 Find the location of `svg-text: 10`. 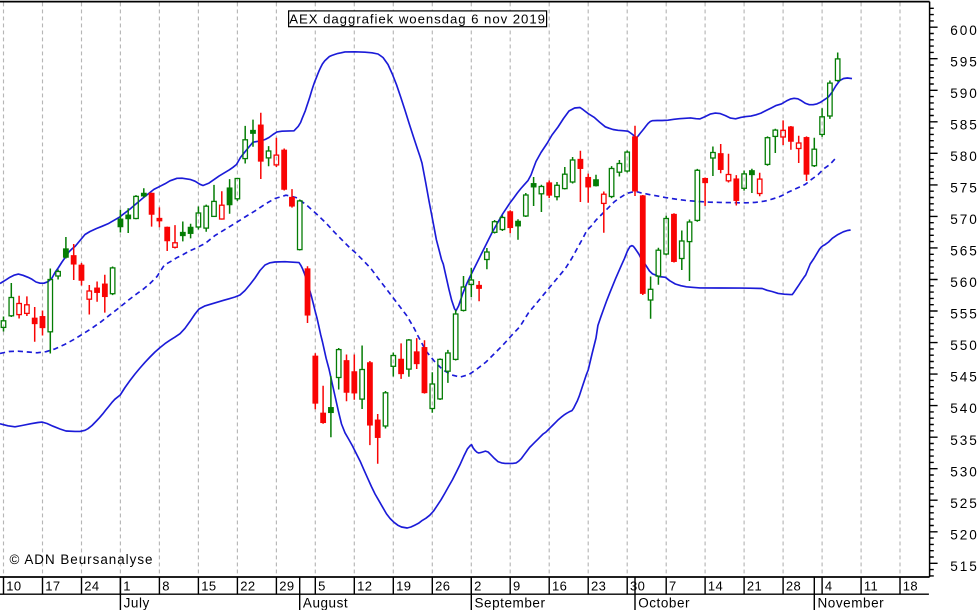

svg-text: 10 is located at coordinates (13, 585).